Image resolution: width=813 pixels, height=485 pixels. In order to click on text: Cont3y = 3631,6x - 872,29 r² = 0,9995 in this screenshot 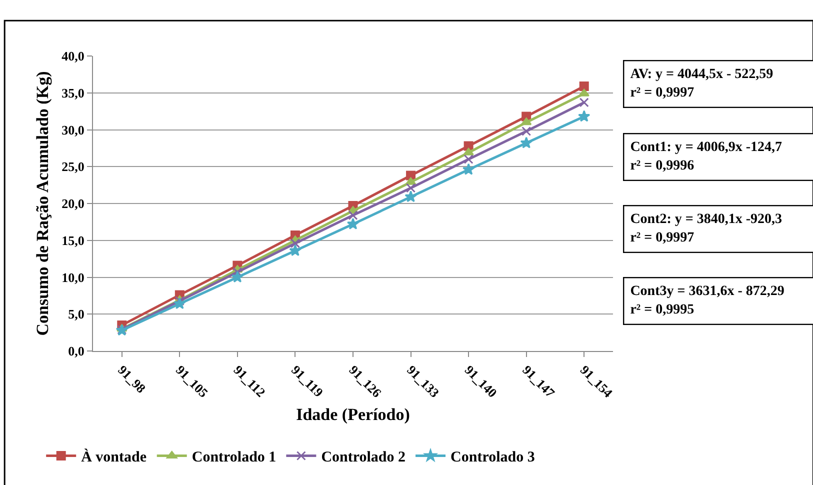, I will do `click(707, 301)`.